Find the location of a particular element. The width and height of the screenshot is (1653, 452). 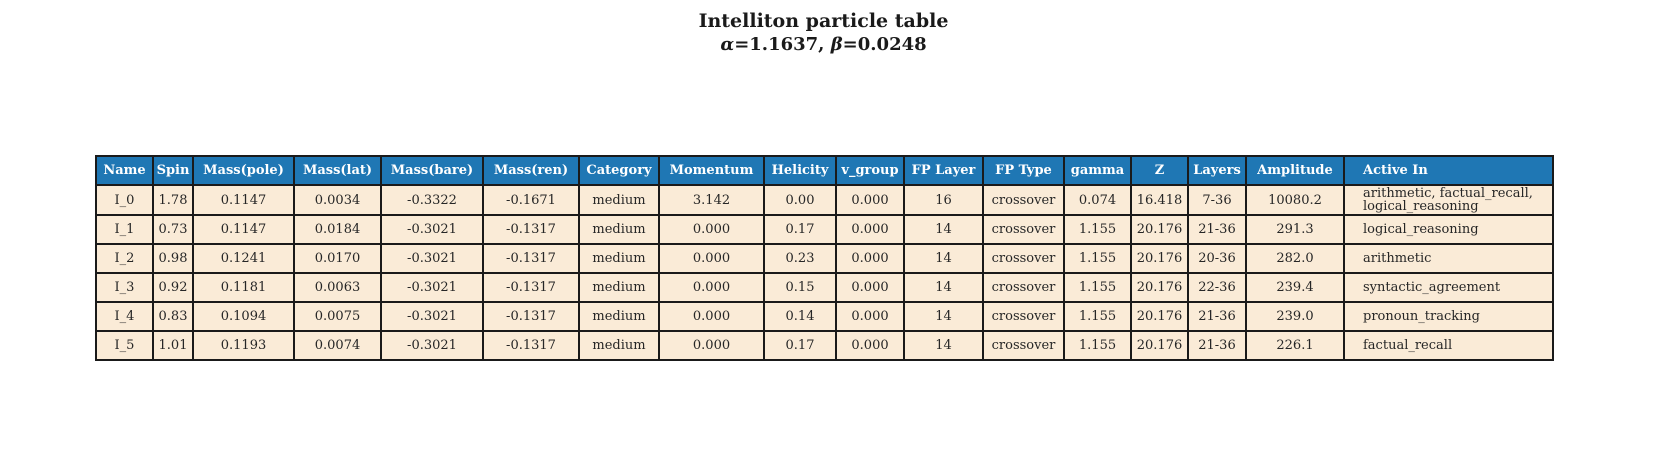

cell-mass-lat: 0.0074 is located at coordinates (337, 345).